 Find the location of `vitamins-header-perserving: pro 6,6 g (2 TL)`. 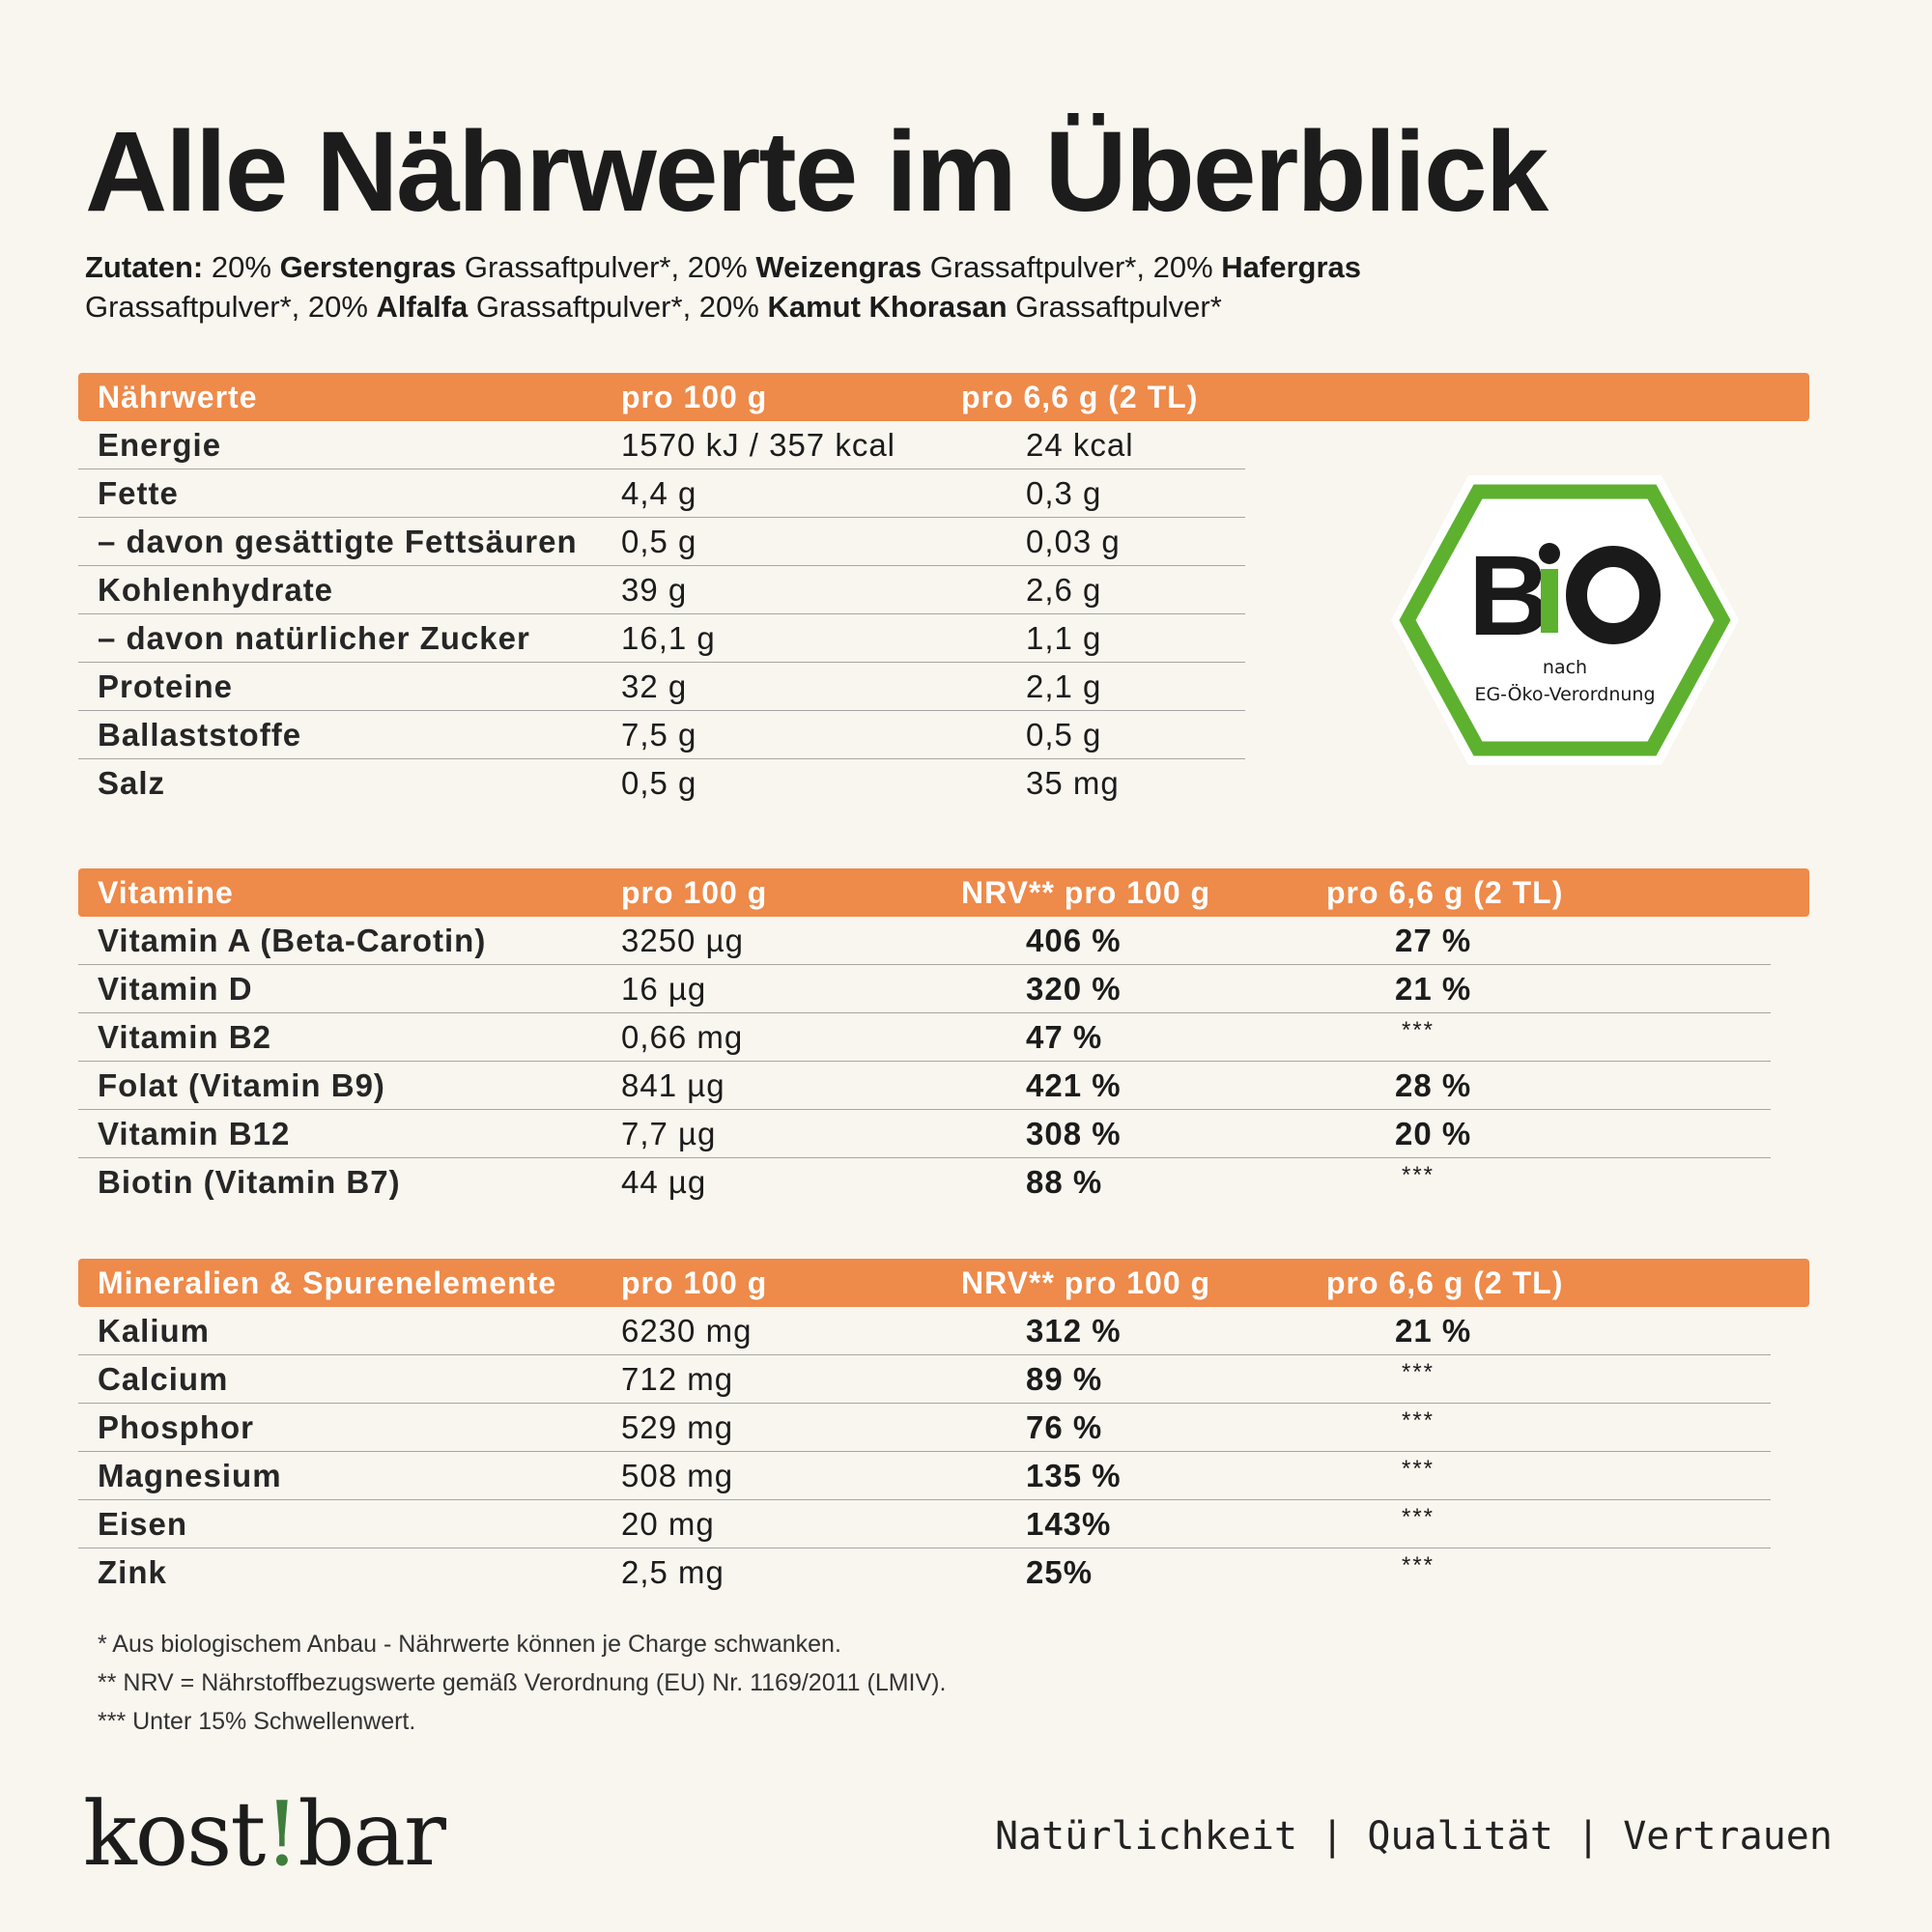

vitamins-header-perserving: pro 6,6 g (2 TL) is located at coordinates (1445, 892).